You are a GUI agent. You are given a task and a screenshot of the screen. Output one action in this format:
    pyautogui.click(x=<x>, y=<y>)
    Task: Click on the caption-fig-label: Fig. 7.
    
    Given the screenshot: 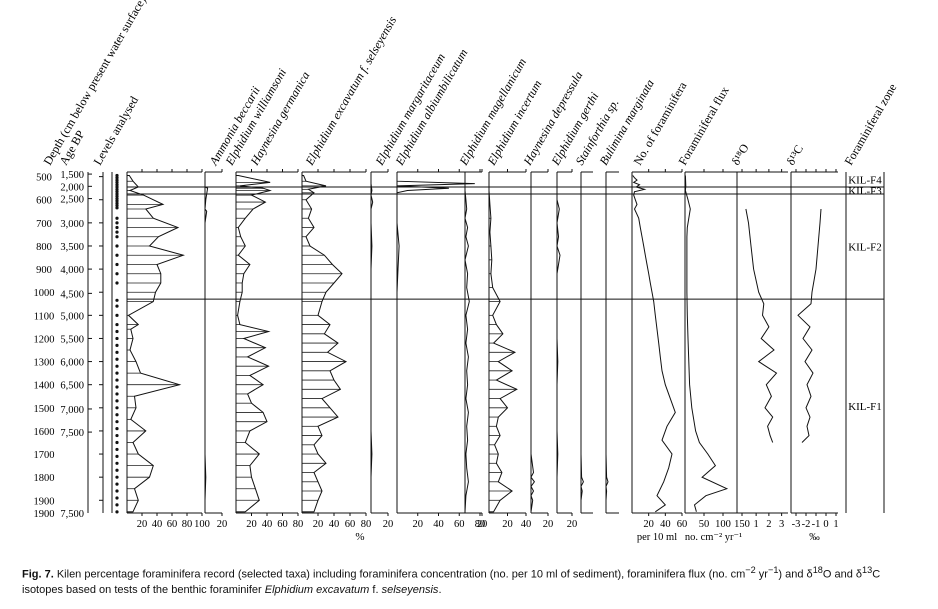 What is the action you would take?
    pyautogui.click(x=38, y=574)
    